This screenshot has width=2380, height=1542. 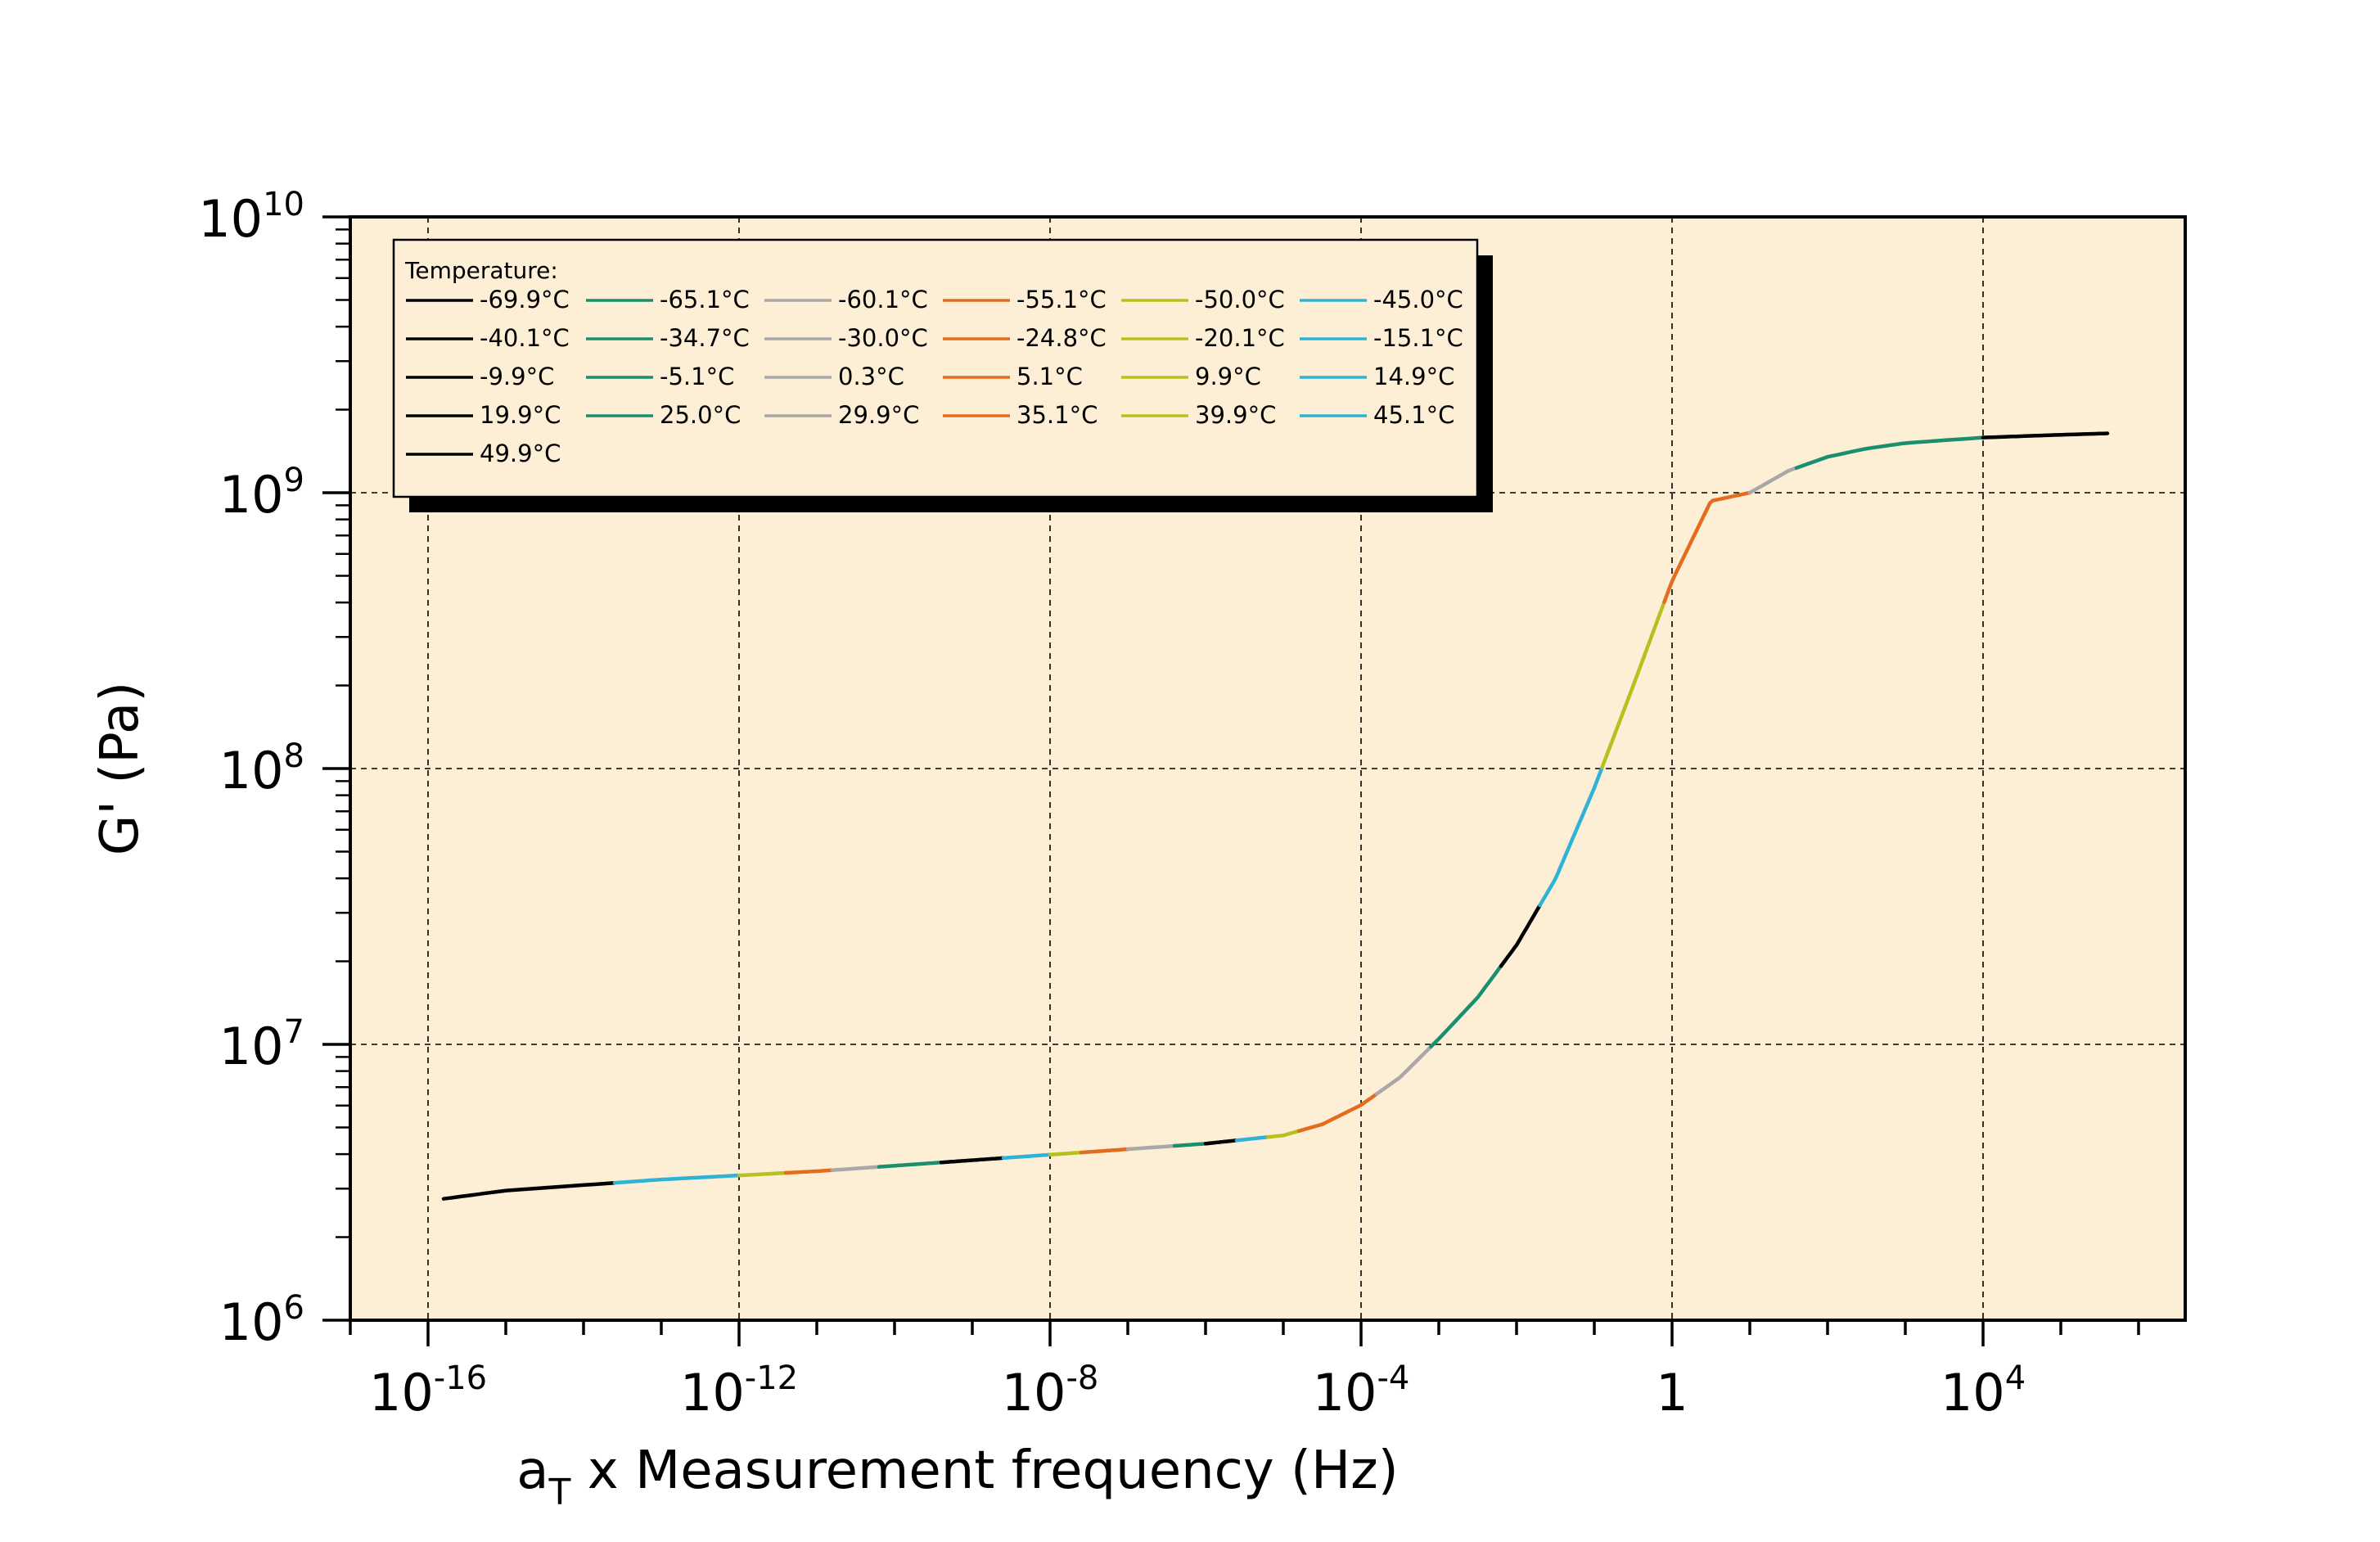 I want to click on legend-entry-label: -5.1°C, so click(x=697, y=377).